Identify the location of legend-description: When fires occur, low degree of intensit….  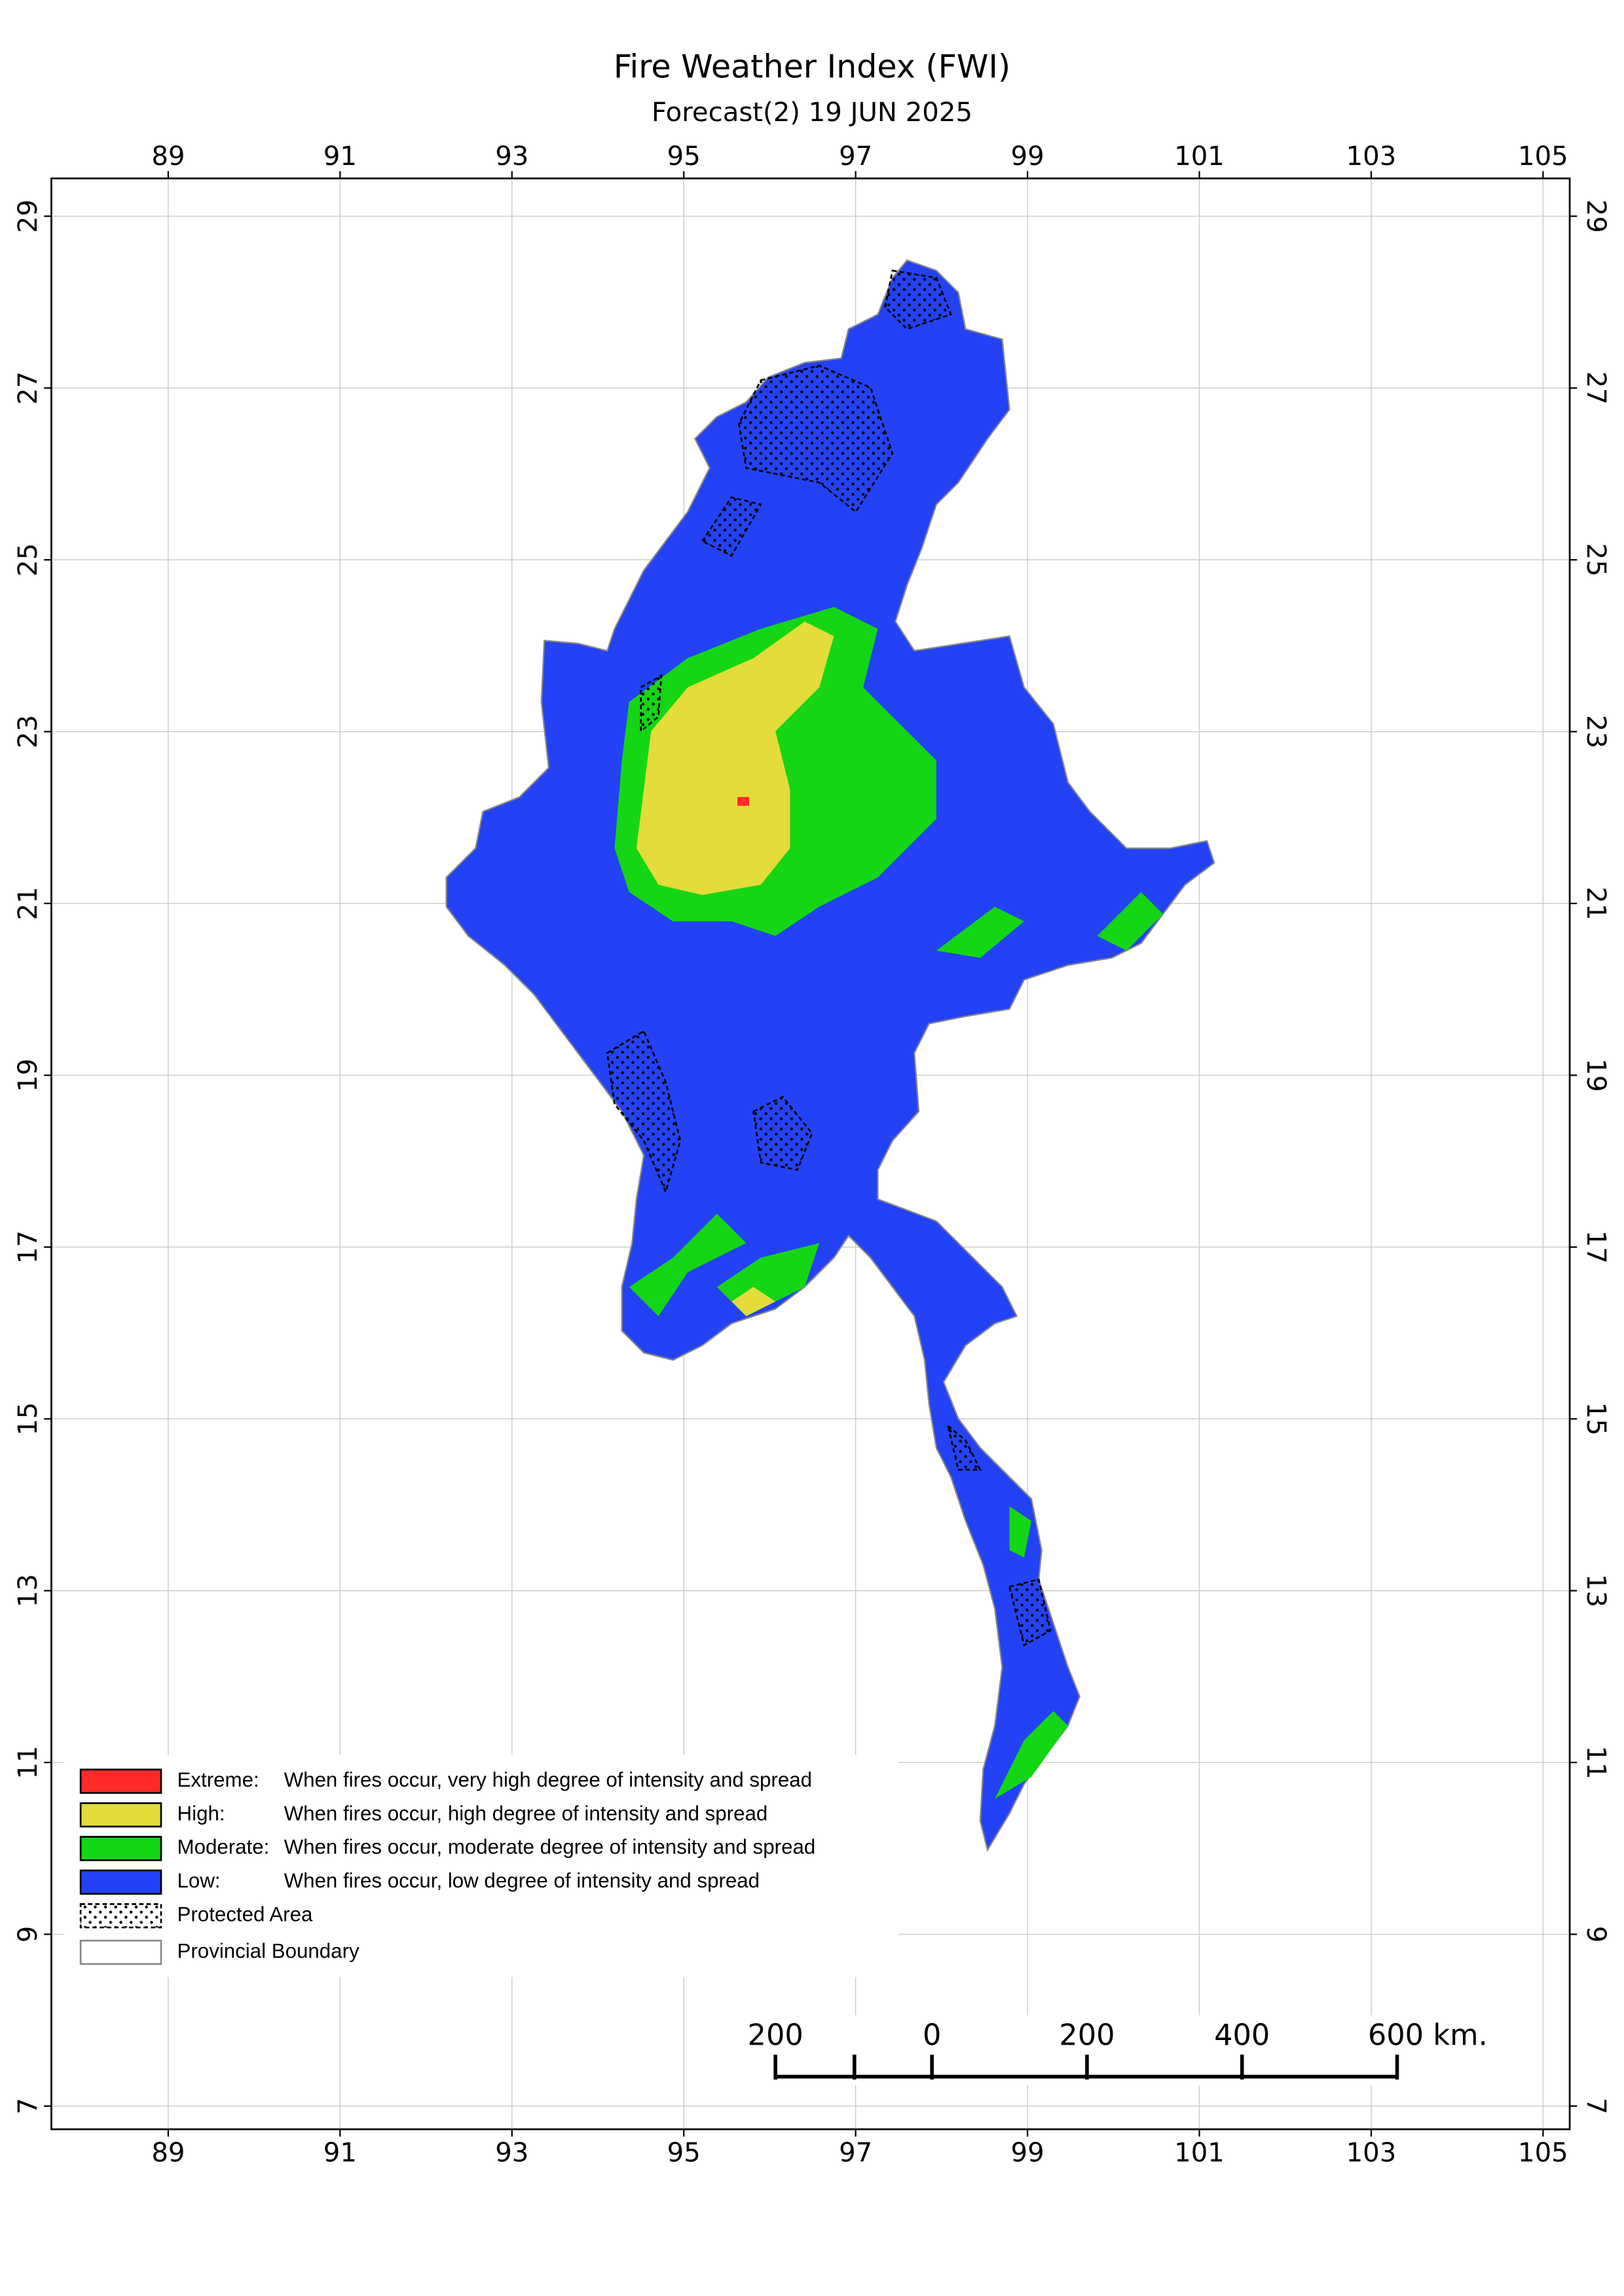
(522, 1880).